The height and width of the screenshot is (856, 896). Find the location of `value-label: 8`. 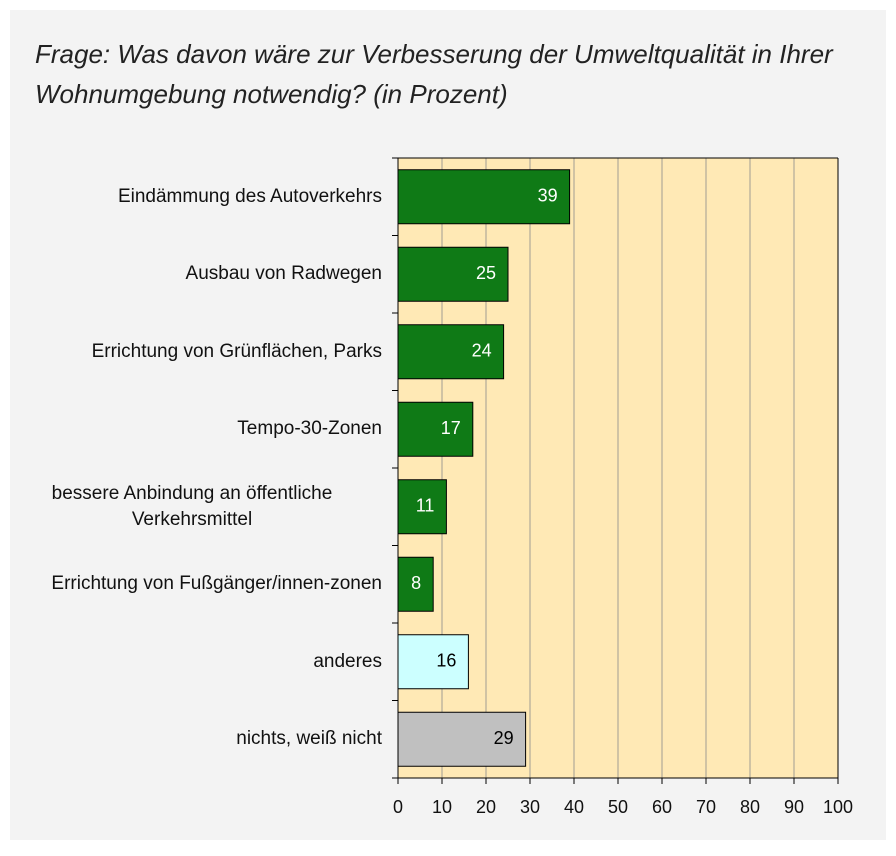

value-label: 8 is located at coordinates (416, 583).